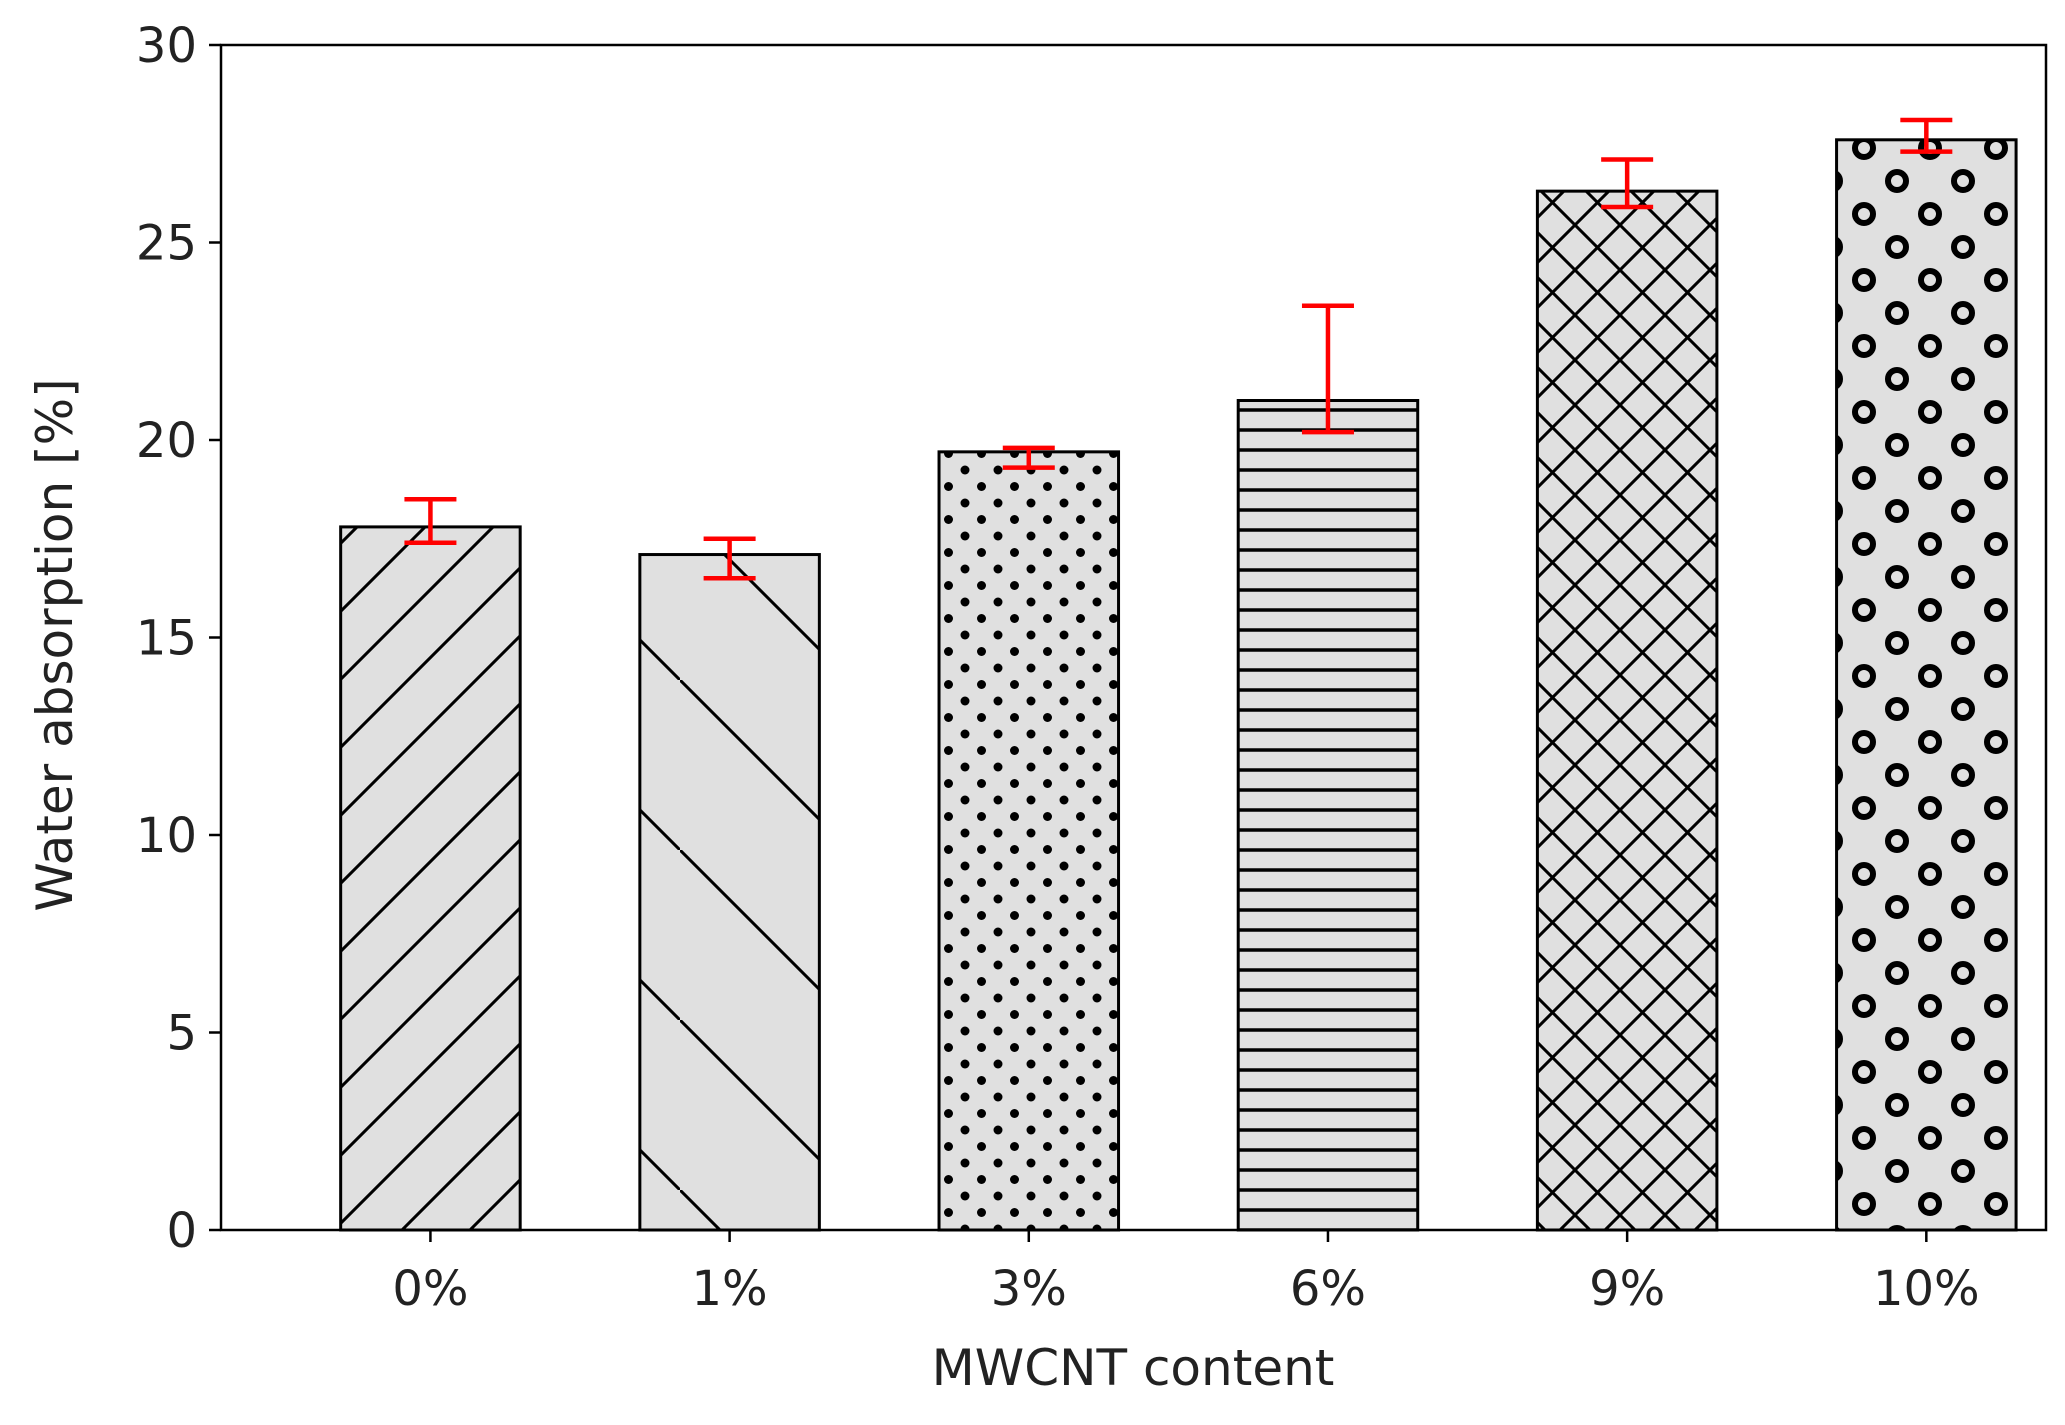 This screenshot has width=2065, height=1425. I want to click on x-tick-label: 9%, so click(1627, 1289).